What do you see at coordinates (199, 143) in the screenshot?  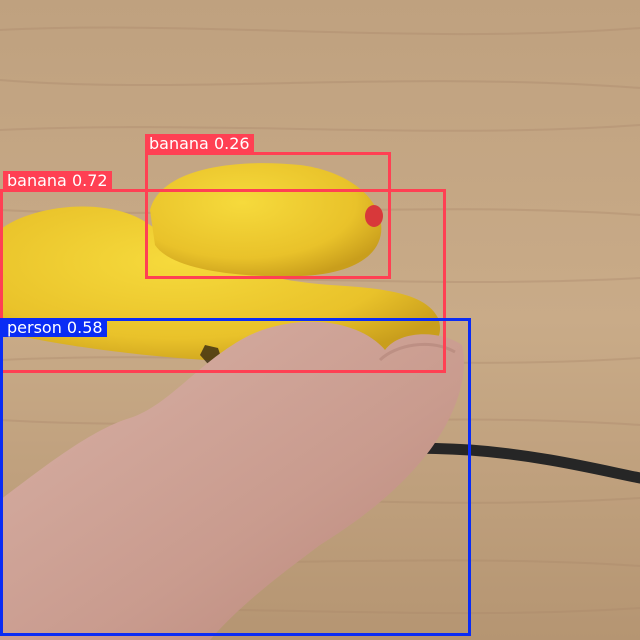 I see `detection-label: banana 0.26` at bounding box center [199, 143].